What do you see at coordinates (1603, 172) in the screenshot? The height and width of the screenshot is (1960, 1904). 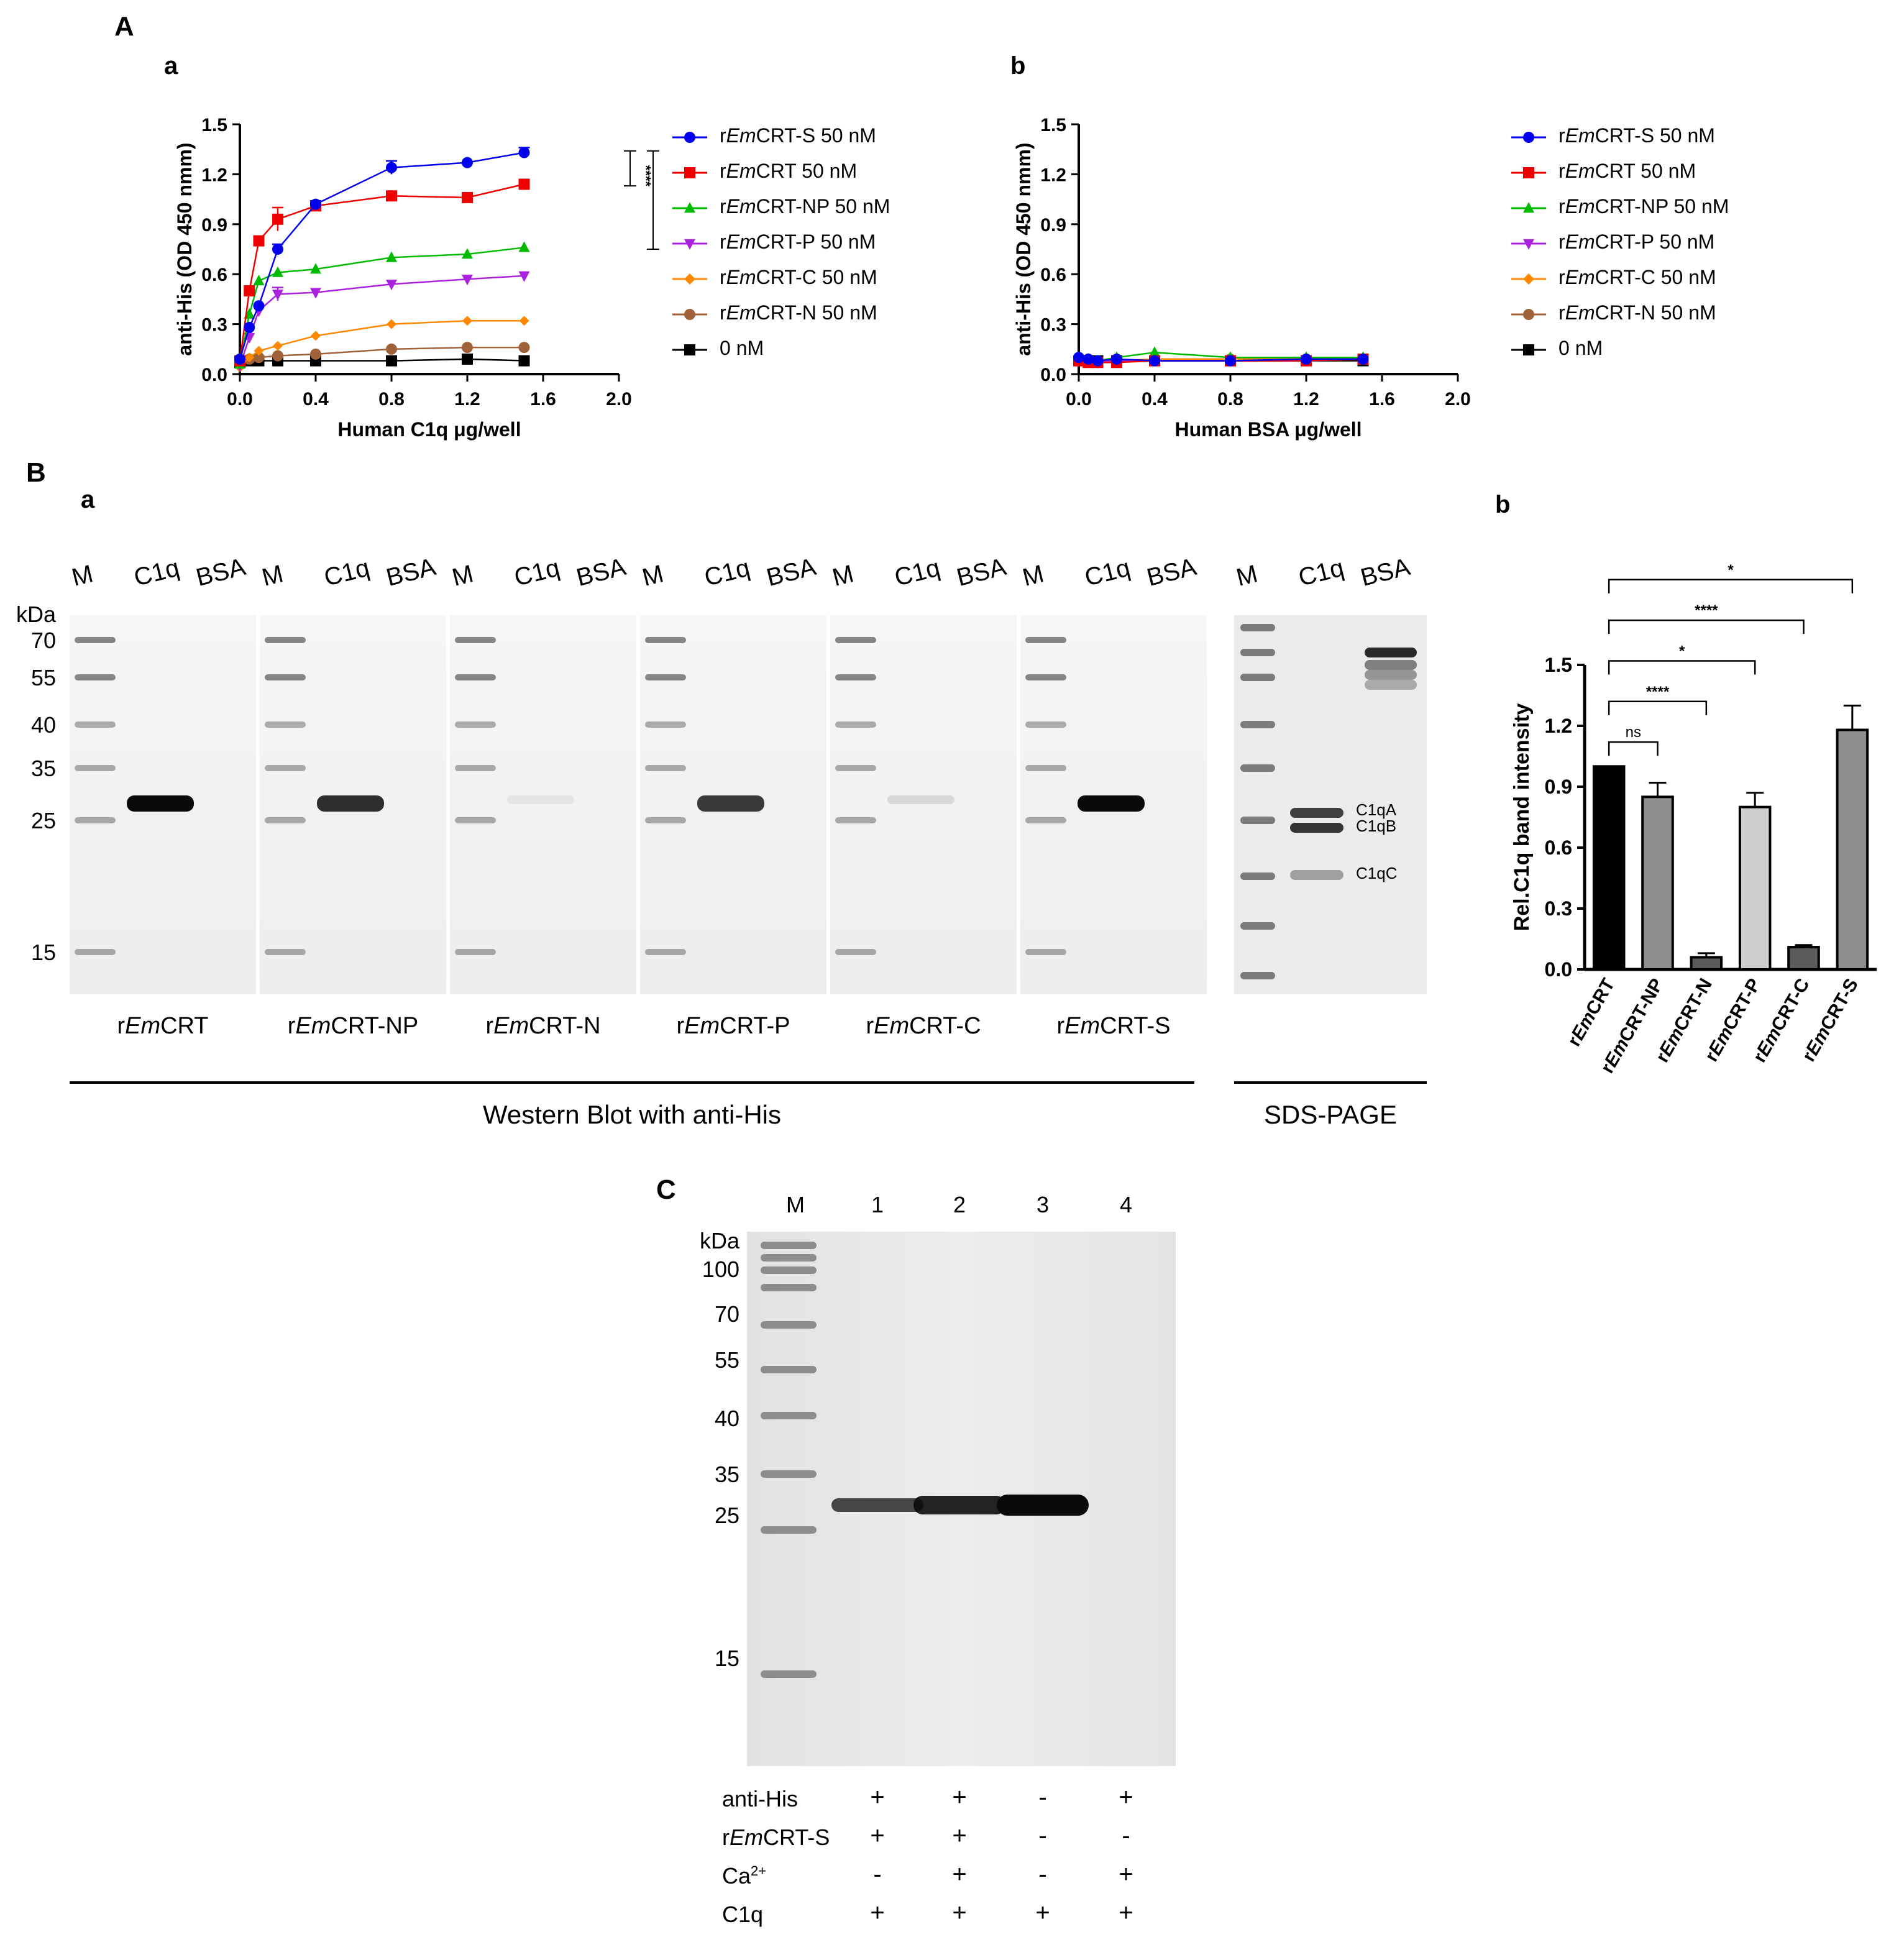 I see `legend-entry: rEmCRT 50 nM` at bounding box center [1603, 172].